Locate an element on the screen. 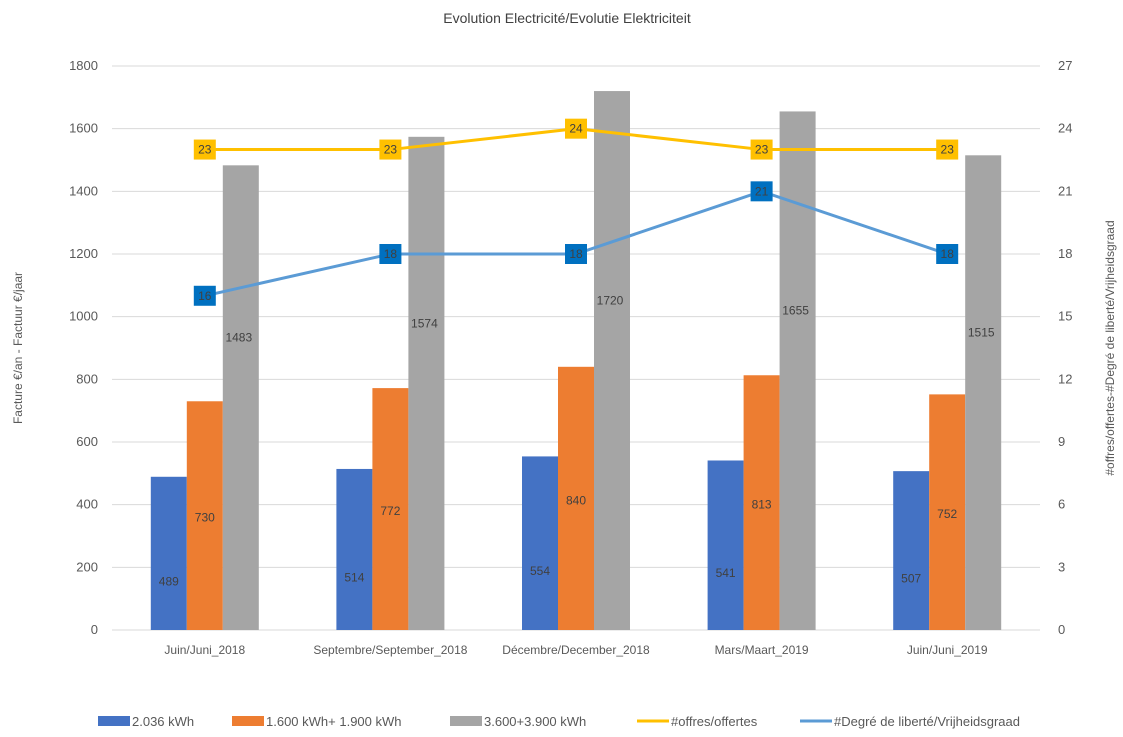 This screenshot has height=737, width=1123. legend-label: #offres/offertes is located at coordinates (714, 721).